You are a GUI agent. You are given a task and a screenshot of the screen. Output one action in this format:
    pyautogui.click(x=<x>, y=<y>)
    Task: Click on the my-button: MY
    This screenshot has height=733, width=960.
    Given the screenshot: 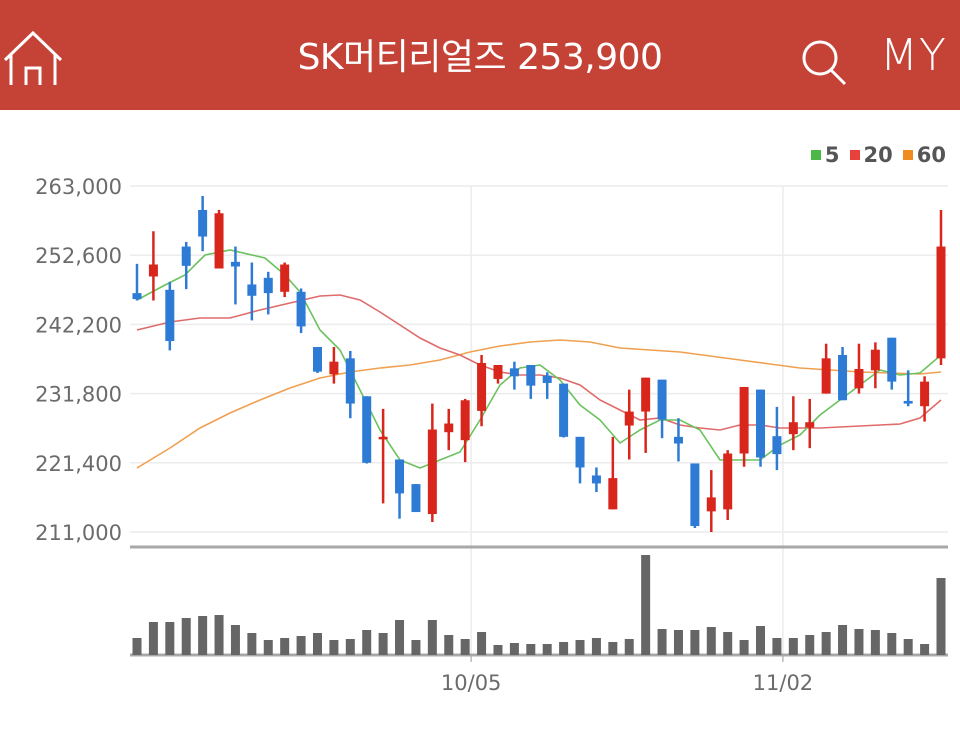 What is the action you would take?
    pyautogui.click(x=913, y=55)
    